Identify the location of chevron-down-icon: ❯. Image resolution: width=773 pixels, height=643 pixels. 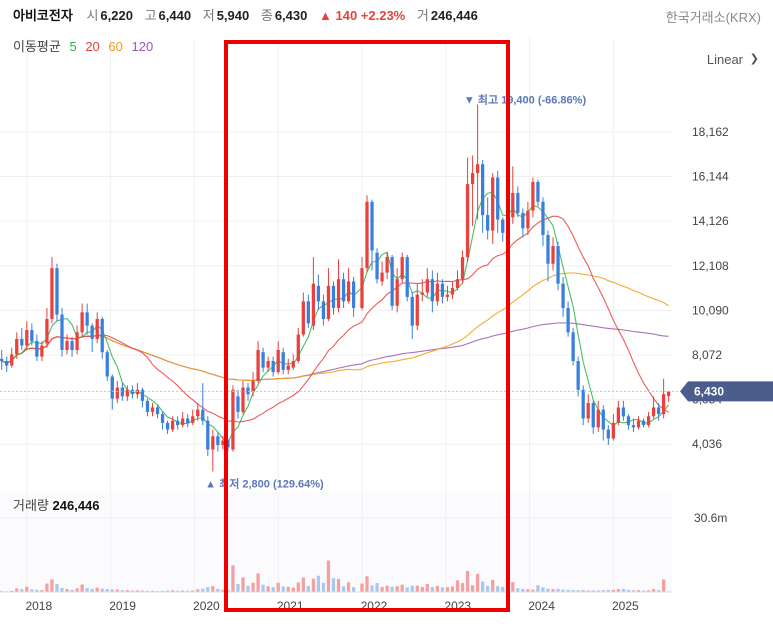
(754, 59).